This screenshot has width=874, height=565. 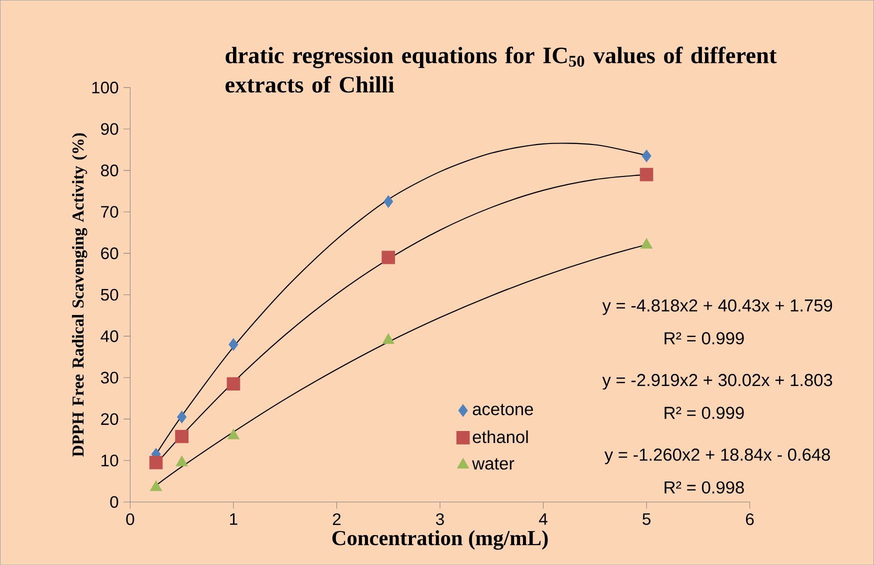 What do you see at coordinates (717, 456) in the screenshot?
I see `annotation: y = -1.260x2 + 18.84x - 0.648` at bounding box center [717, 456].